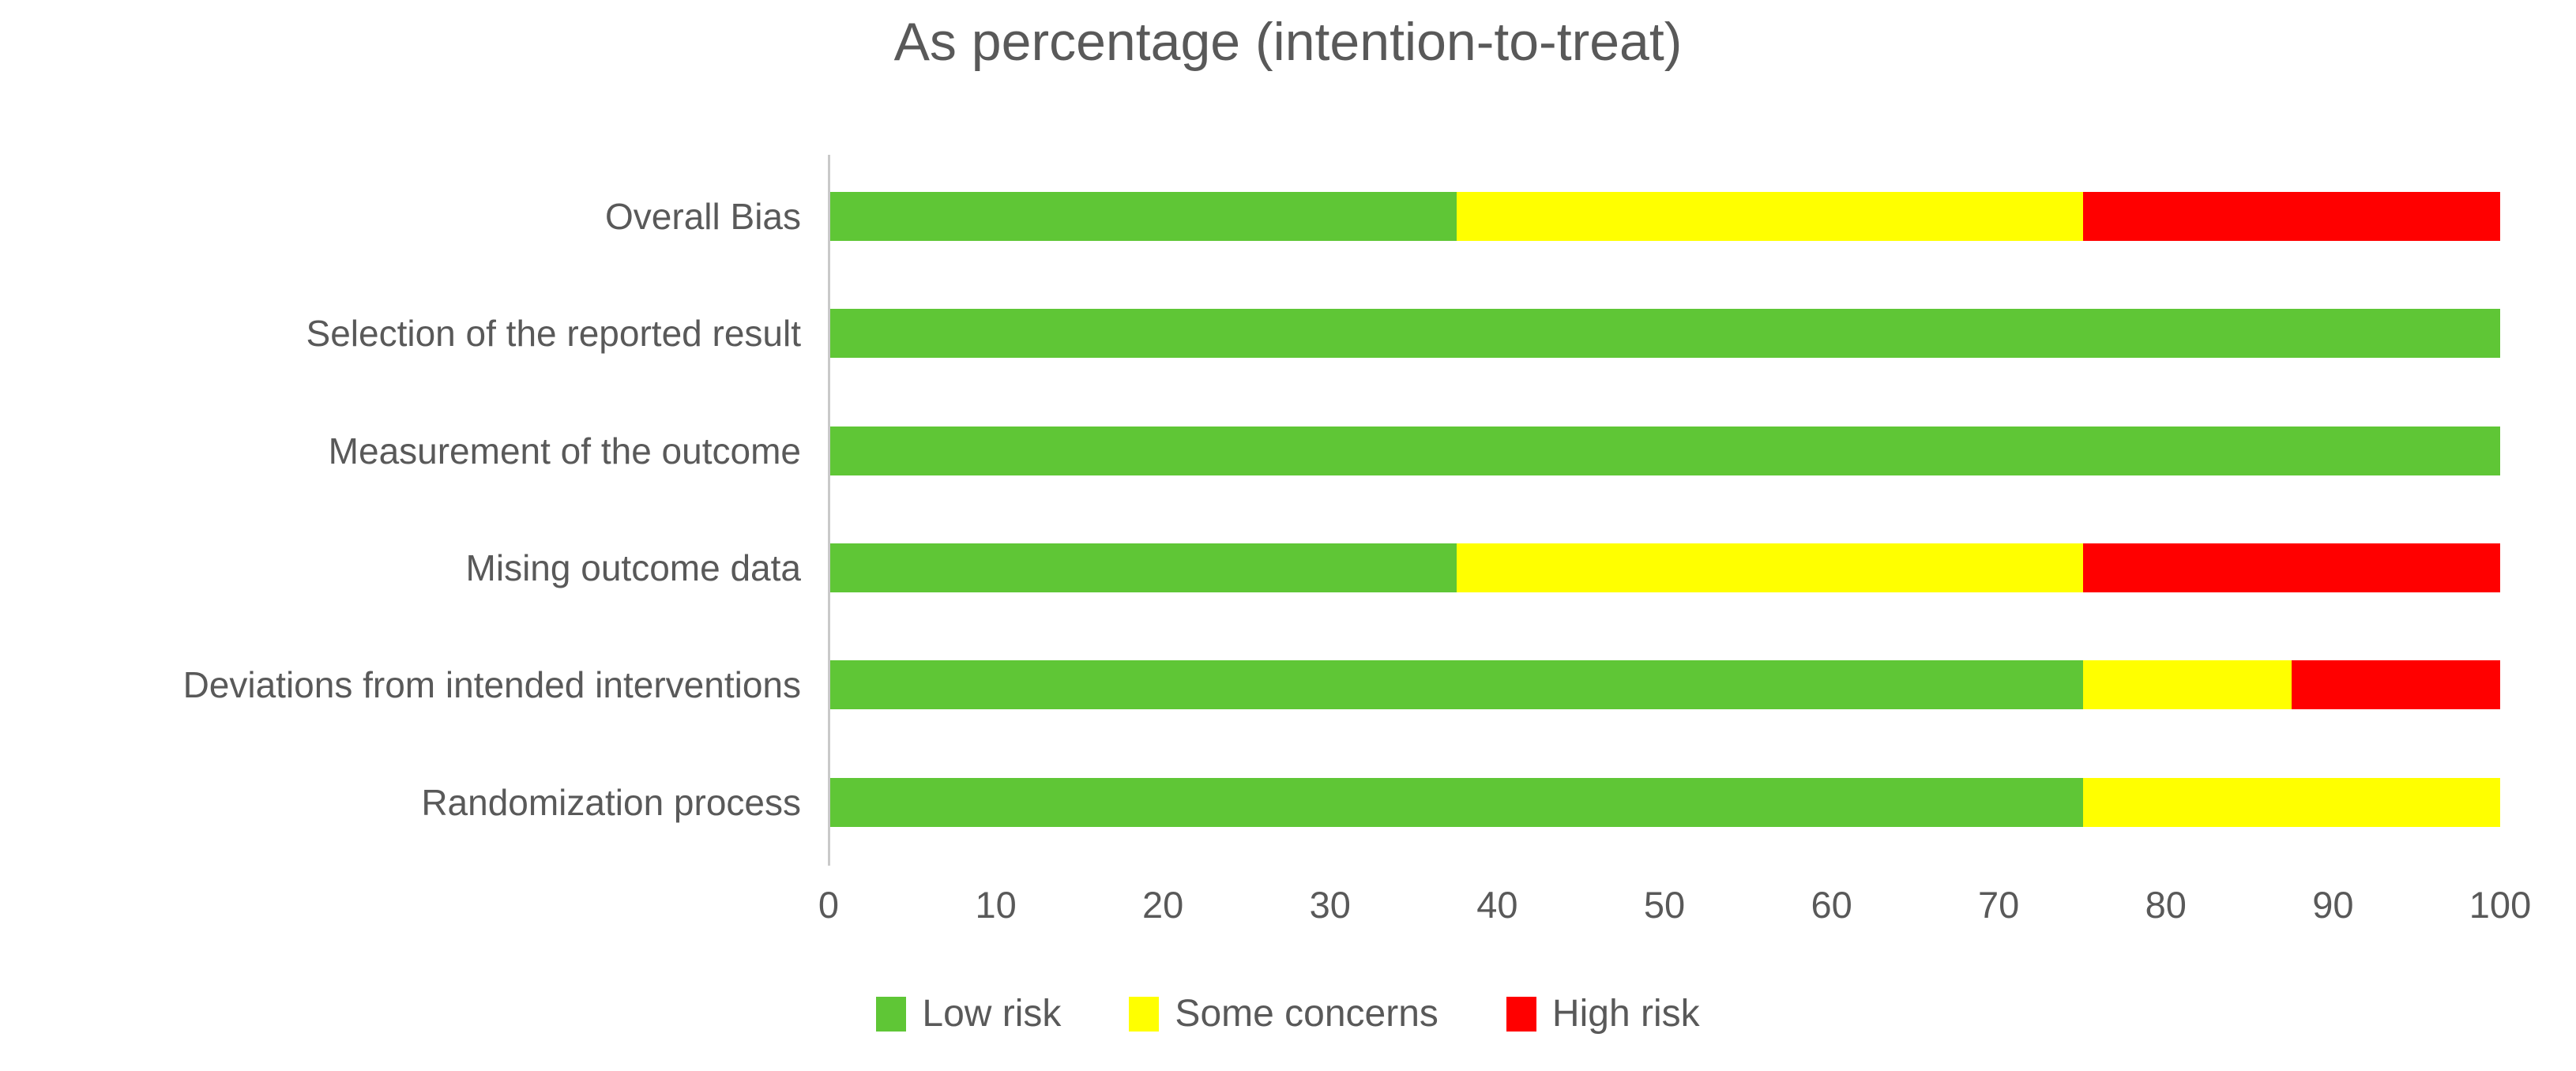 The height and width of the screenshot is (1071, 2576). Describe the element at coordinates (2333, 905) in the screenshot. I see `x-tick-label-90: 90` at that location.